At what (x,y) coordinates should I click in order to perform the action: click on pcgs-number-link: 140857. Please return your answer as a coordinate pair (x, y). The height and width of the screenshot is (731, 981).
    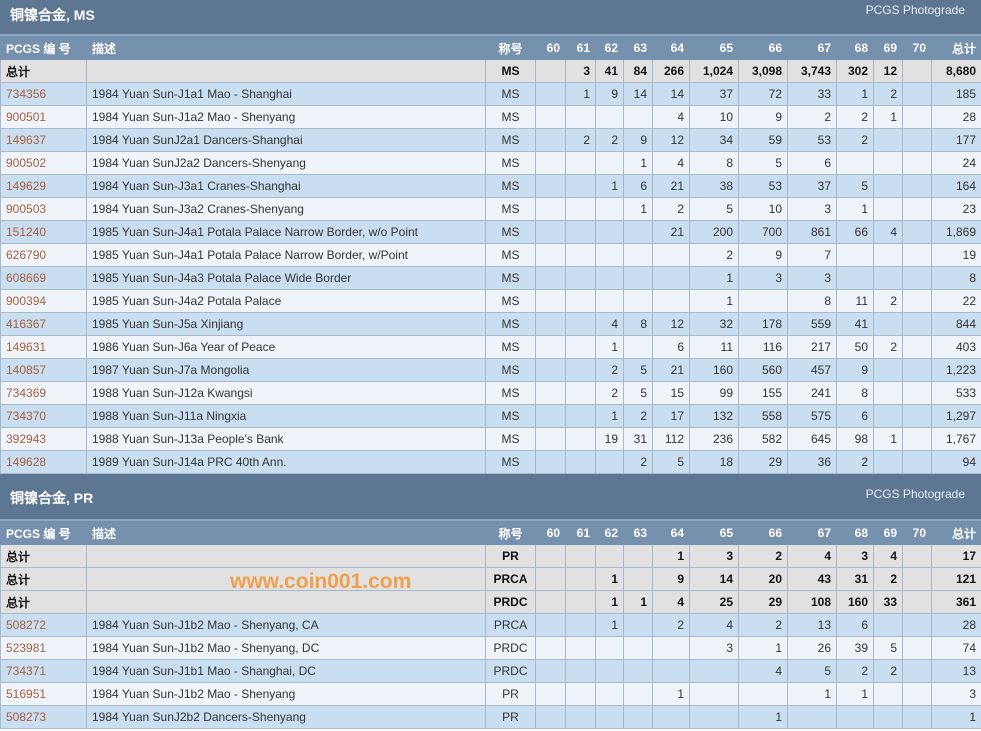
    Looking at the image, I should click on (43, 370).